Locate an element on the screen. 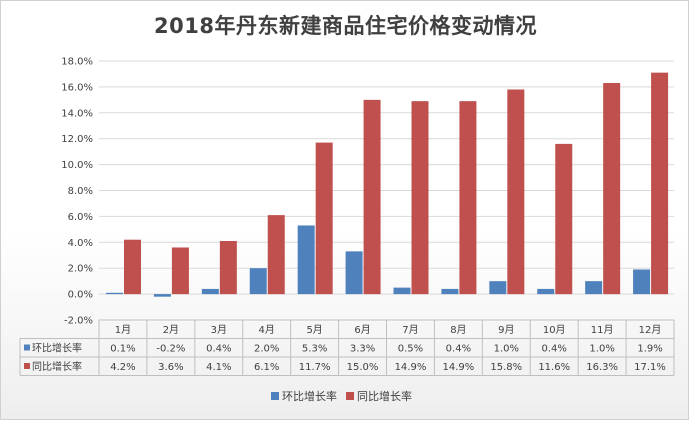  table-cell-mom: 5.3% is located at coordinates (314, 349).